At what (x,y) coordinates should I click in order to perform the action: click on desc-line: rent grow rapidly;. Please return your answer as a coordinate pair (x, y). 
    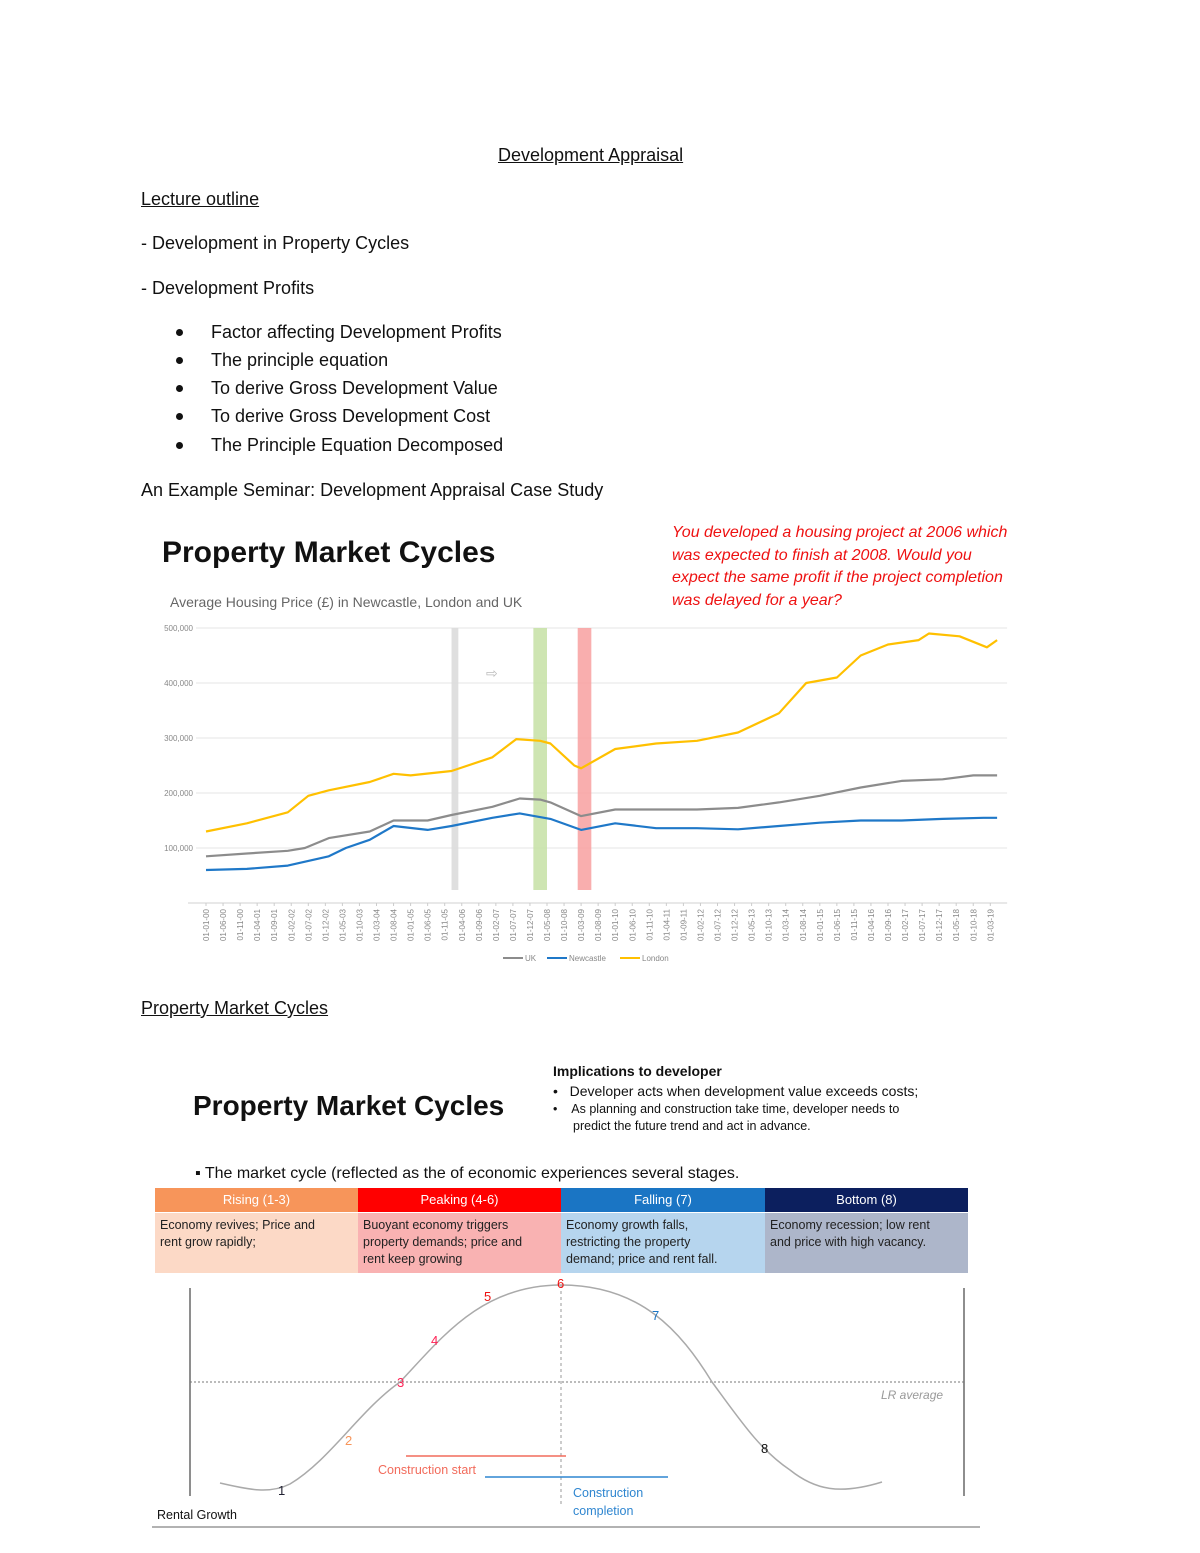
    Looking at the image, I should click on (208, 1242).